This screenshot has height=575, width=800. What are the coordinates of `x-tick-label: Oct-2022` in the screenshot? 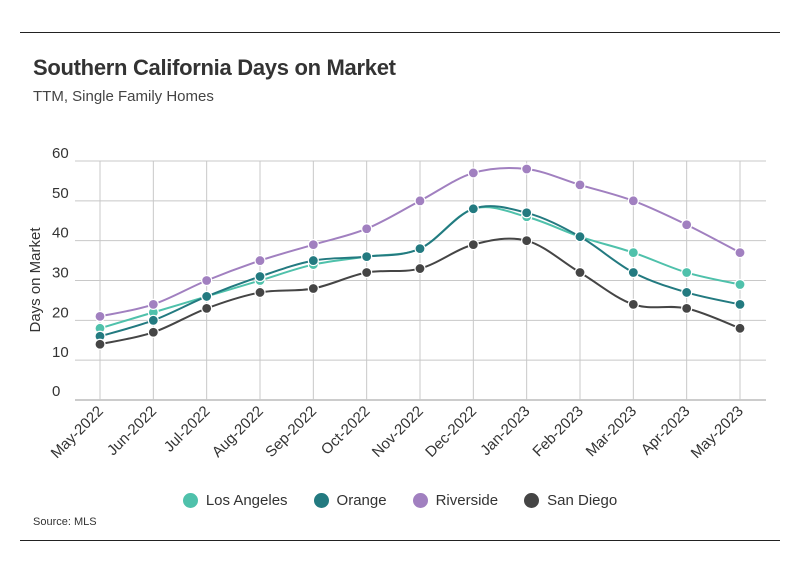 It's located at (346, 431).